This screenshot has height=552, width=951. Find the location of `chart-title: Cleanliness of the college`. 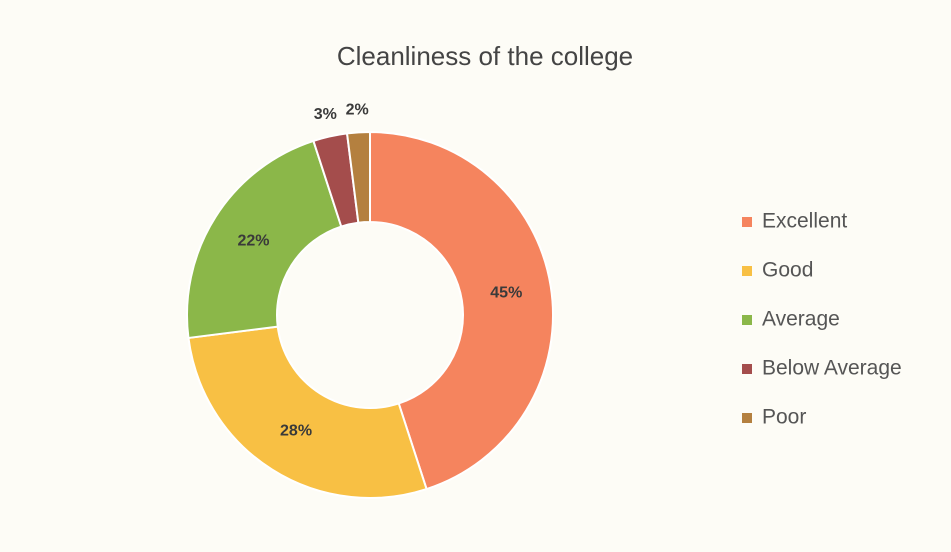

chart-title: Cleanliness of the college is located at coordinates (485, 56).